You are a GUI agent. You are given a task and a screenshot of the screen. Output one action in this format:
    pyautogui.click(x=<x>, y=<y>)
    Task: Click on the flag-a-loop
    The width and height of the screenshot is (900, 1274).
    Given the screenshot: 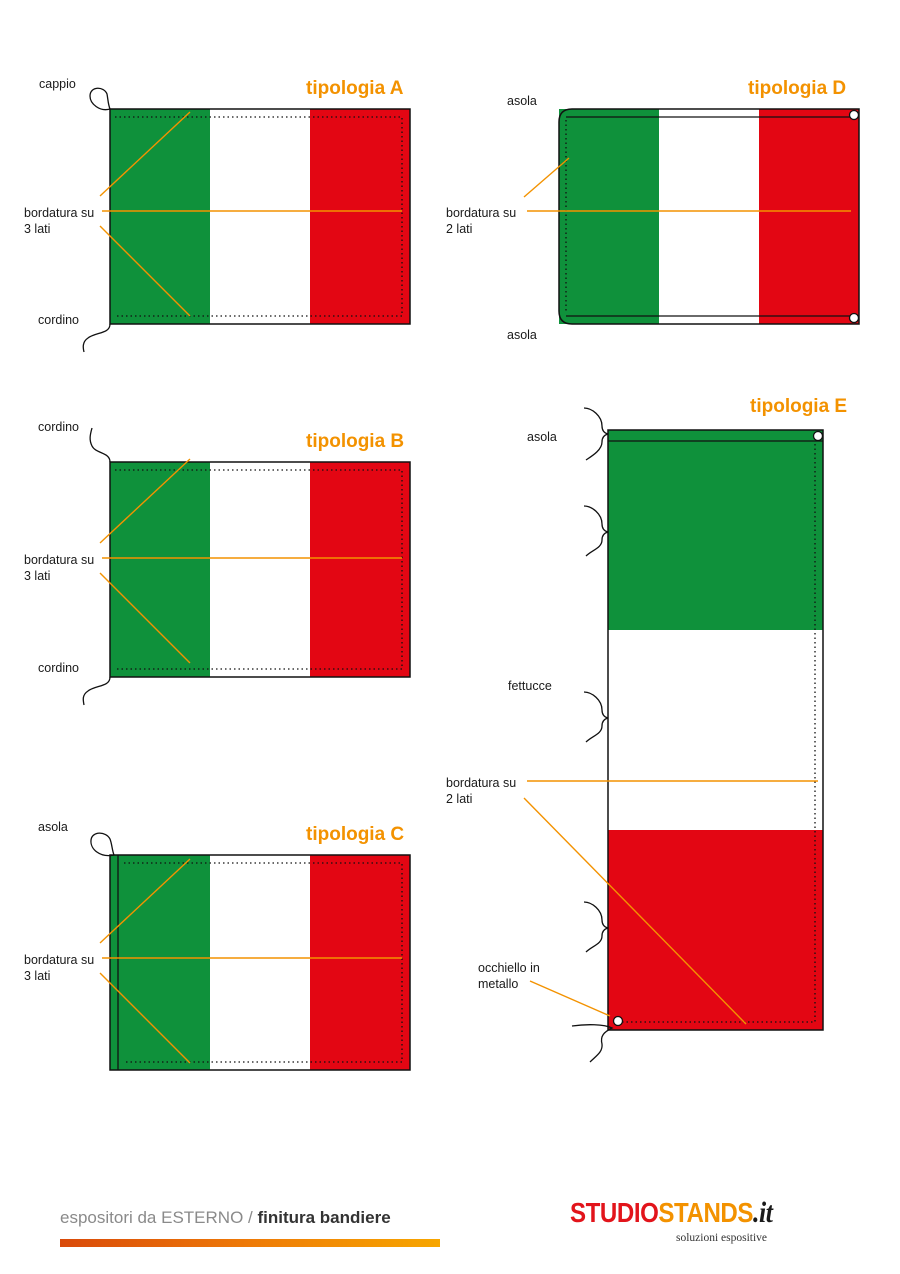 What is the action you would take?
    pyautogui.click(x=100, y=99)
    